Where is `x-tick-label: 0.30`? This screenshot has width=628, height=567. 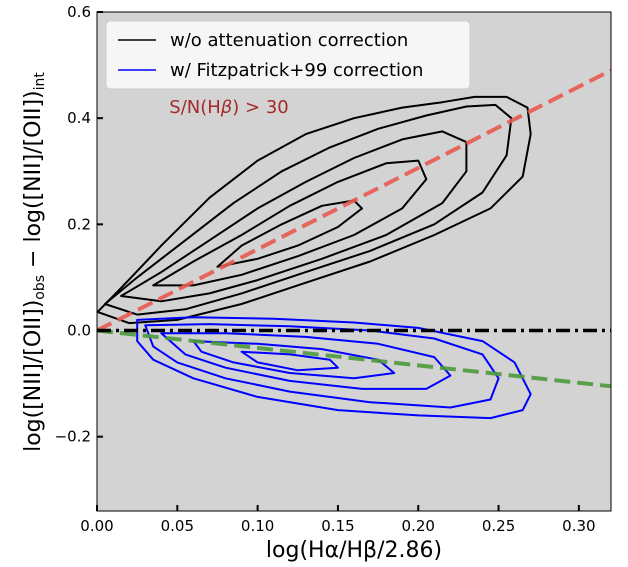 x-tick-label: 0.30 is located at coordinates (578, 526).